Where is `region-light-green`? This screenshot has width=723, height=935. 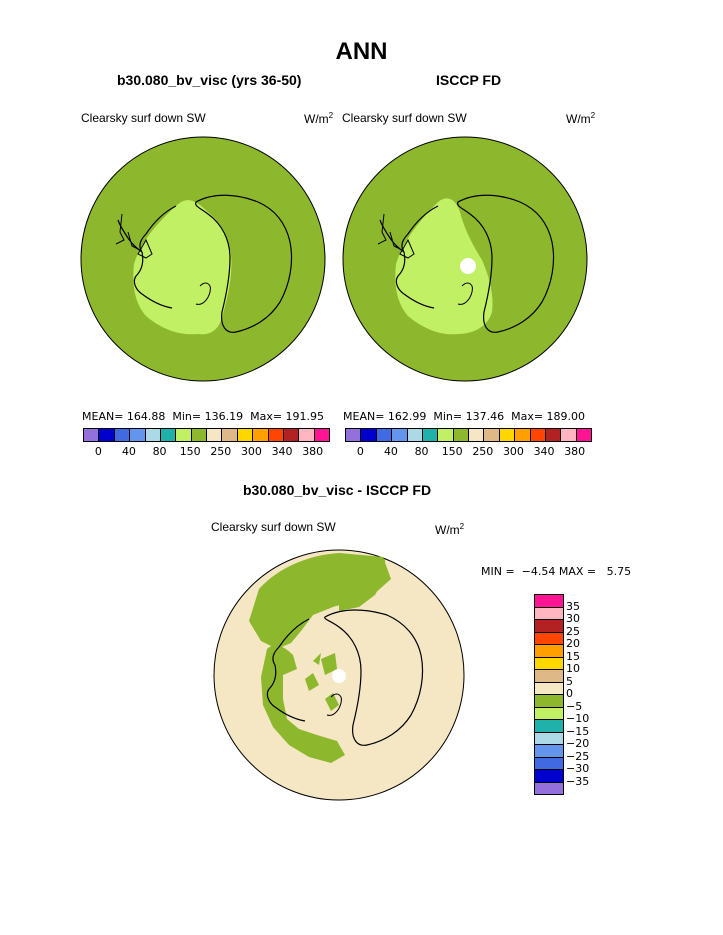 region-light-green is located at coordinates (182, 267).